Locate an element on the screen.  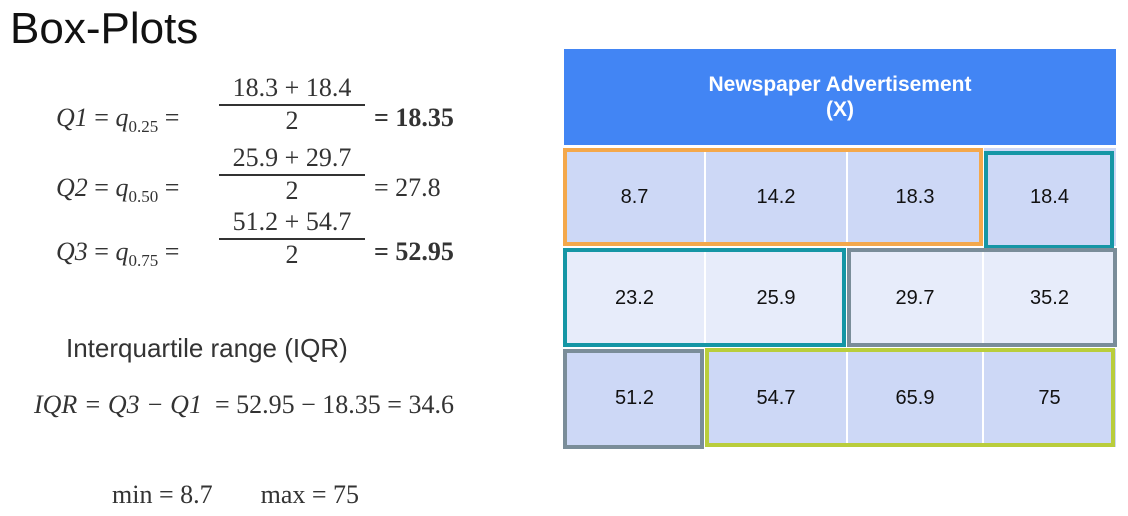
iqr-label: Interquartile range (IQR) is located at coordinates (207, 348).